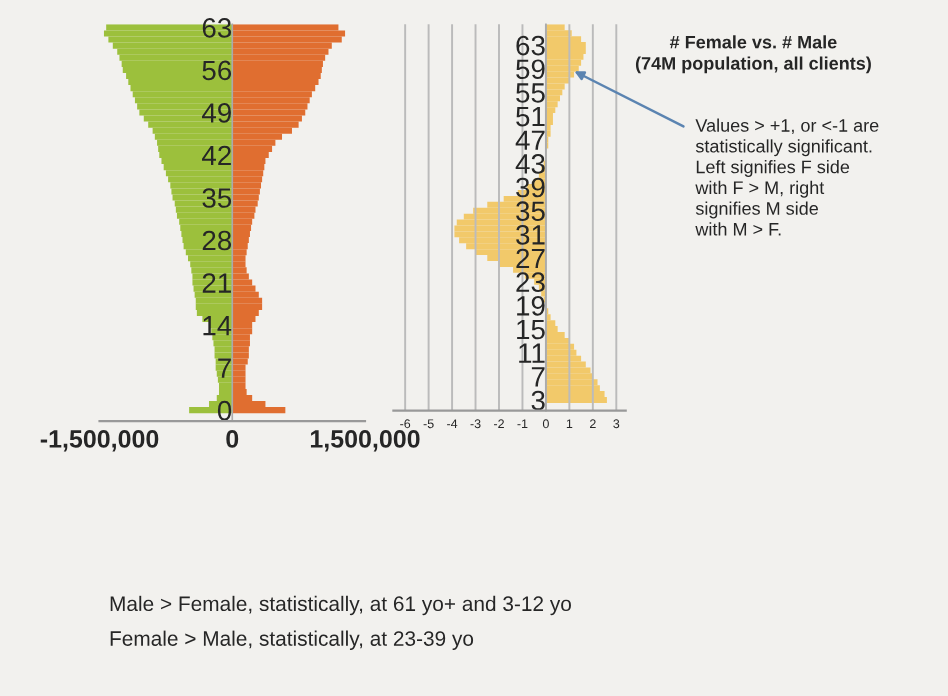 This screenshot has width=948, height=696. What do you see at coordinates (530, 117) in the screenshot?
I see `y-tick-label: 51` at bounding box center [530, 117].